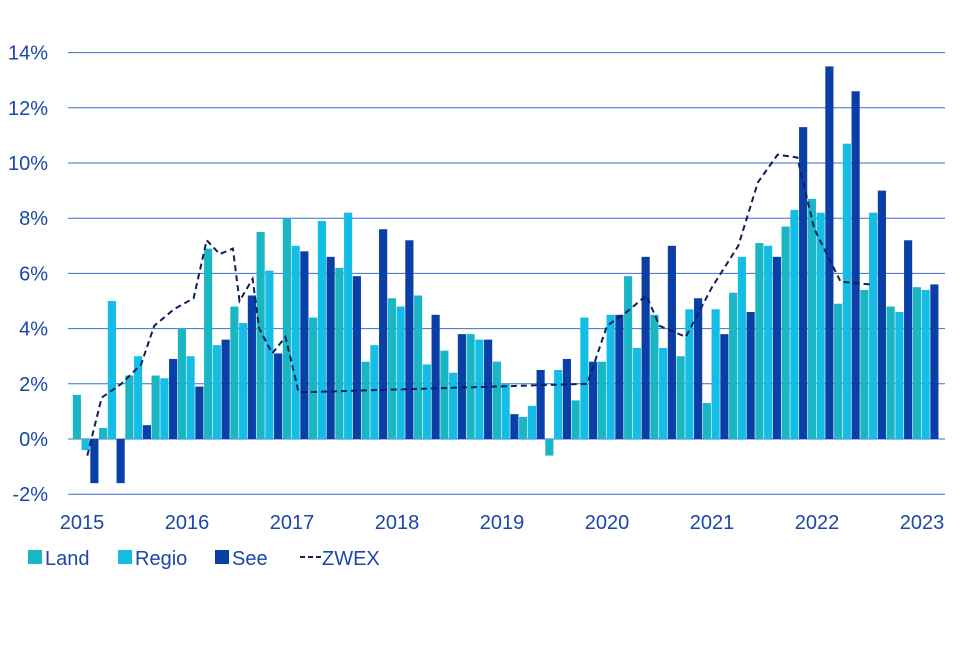  Describe the element at coordinates (250, 559) in the screenshot. I see `legend-label: See` at that location.